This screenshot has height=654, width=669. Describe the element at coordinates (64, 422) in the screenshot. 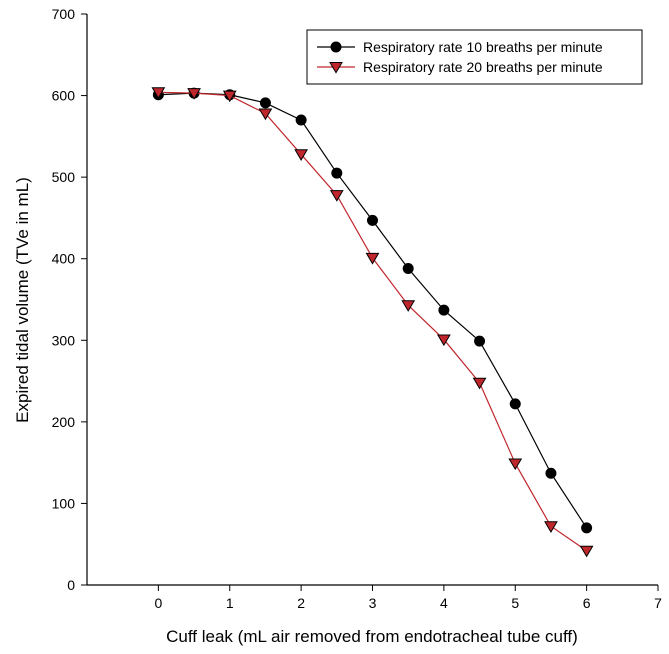

I see `y-tick-label: 200` at that location.